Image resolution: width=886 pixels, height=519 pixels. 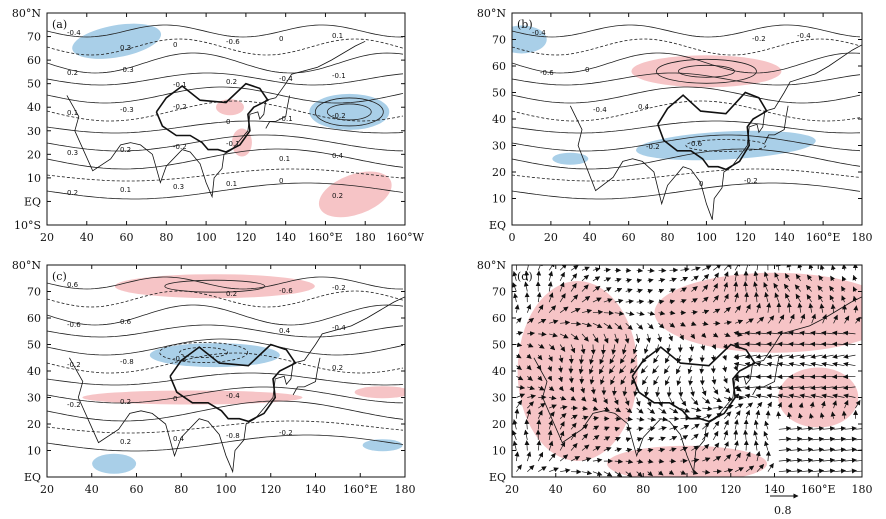 I want to click on contour-label: -0.3, so click(x=127, y=70).